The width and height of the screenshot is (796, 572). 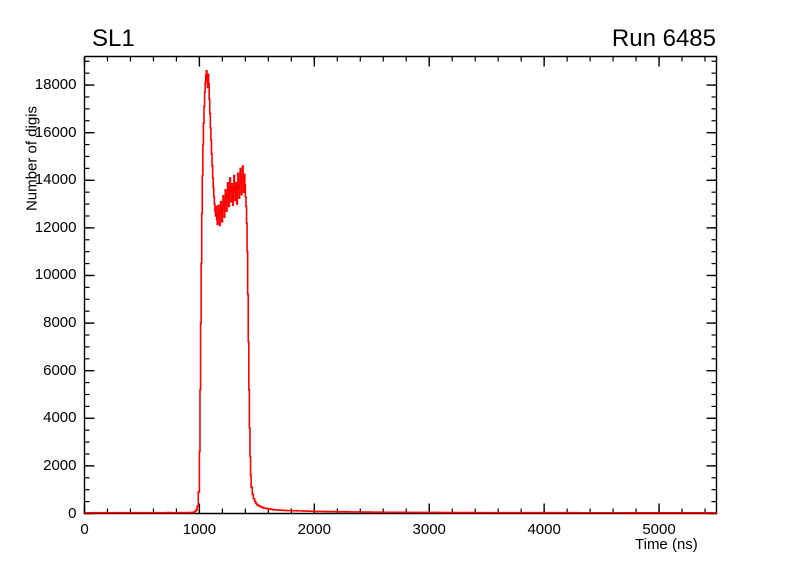 I want to click on y-tick-label: 18000, so click(x=55, y=85).